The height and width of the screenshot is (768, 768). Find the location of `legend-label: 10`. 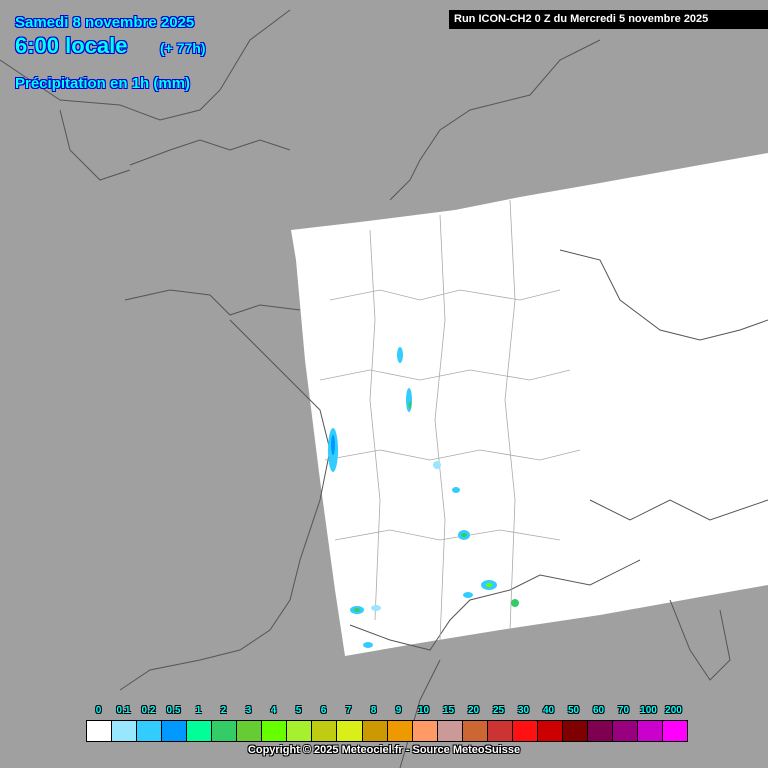

legend-label: 10 is located at coordinates (423, 710).